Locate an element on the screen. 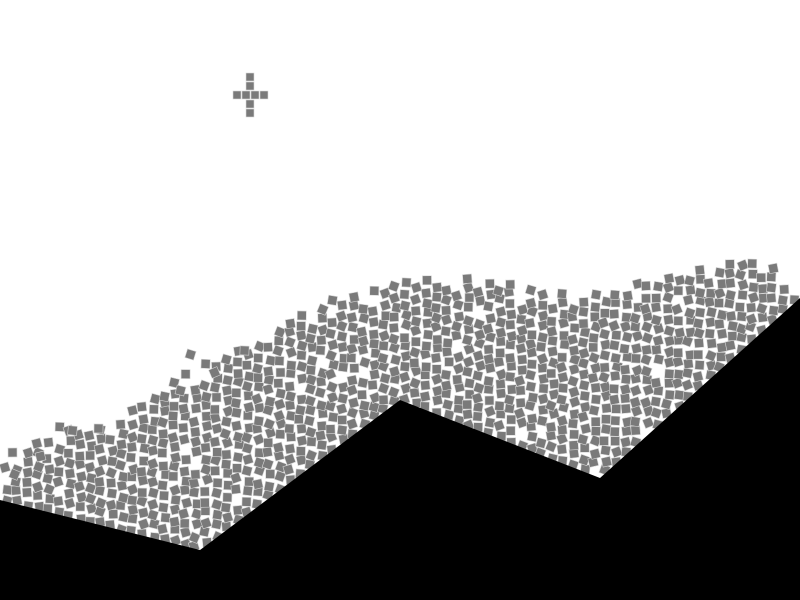 This screenshot has height=600, width=800. spawner-cursor is located at coordinates (250, 95).